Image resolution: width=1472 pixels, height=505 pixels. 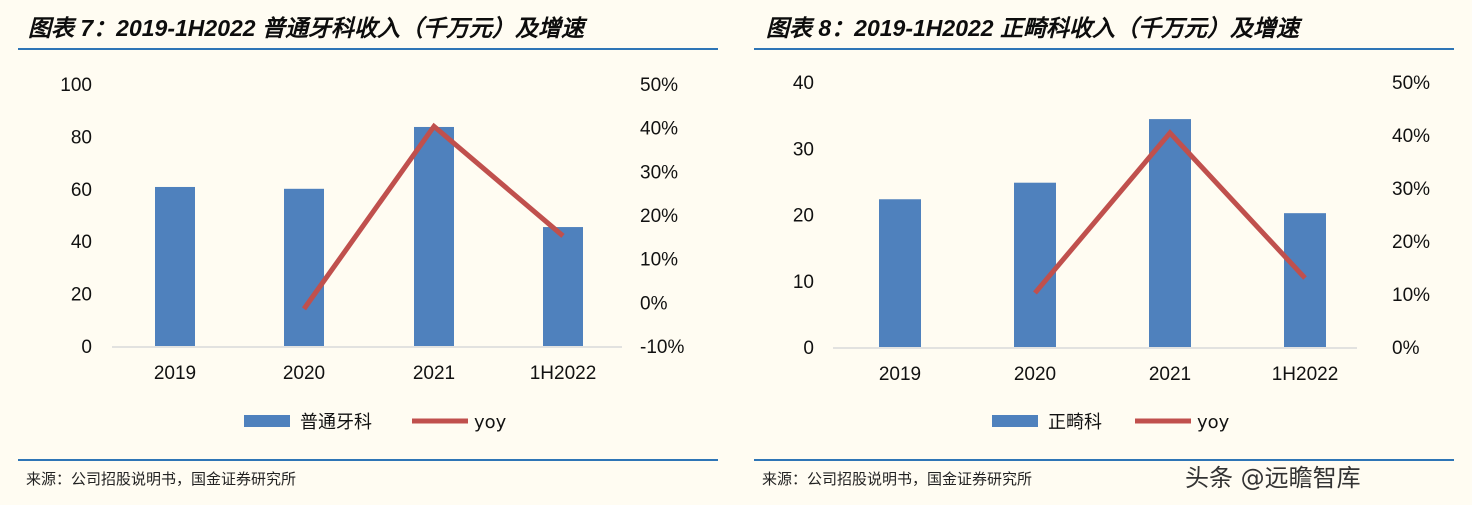 I want to click on watermark: 头条 @远瞻智库, so click(x=1273, y=478).